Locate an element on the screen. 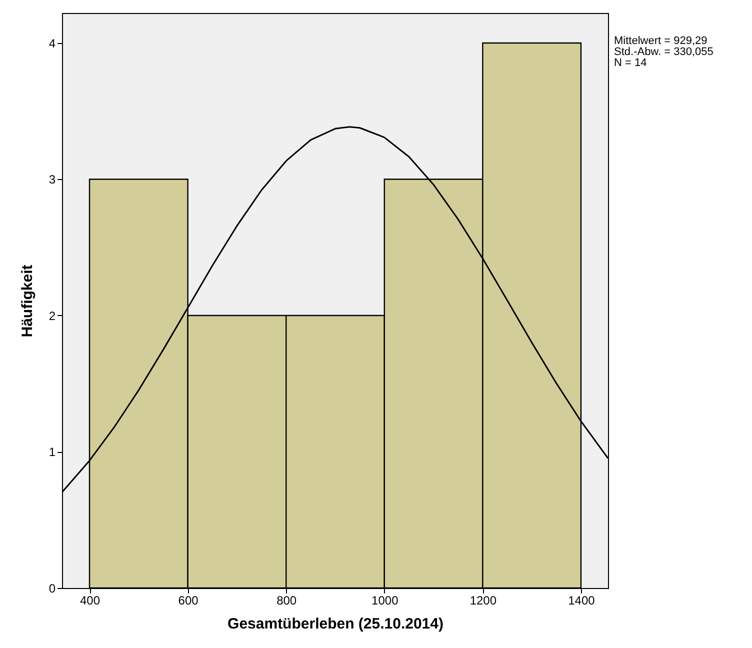 This screenshot has width=752, height=648. x-tick-label: 1200 is located at coordinates (483, 601).